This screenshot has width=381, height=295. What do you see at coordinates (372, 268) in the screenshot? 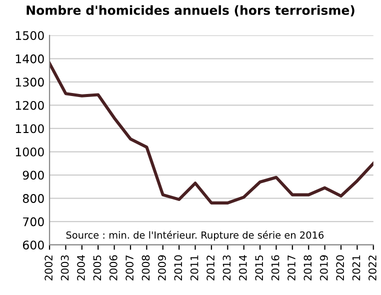
I see `x-tick-label: 2022` at bounding box center [372, 268].